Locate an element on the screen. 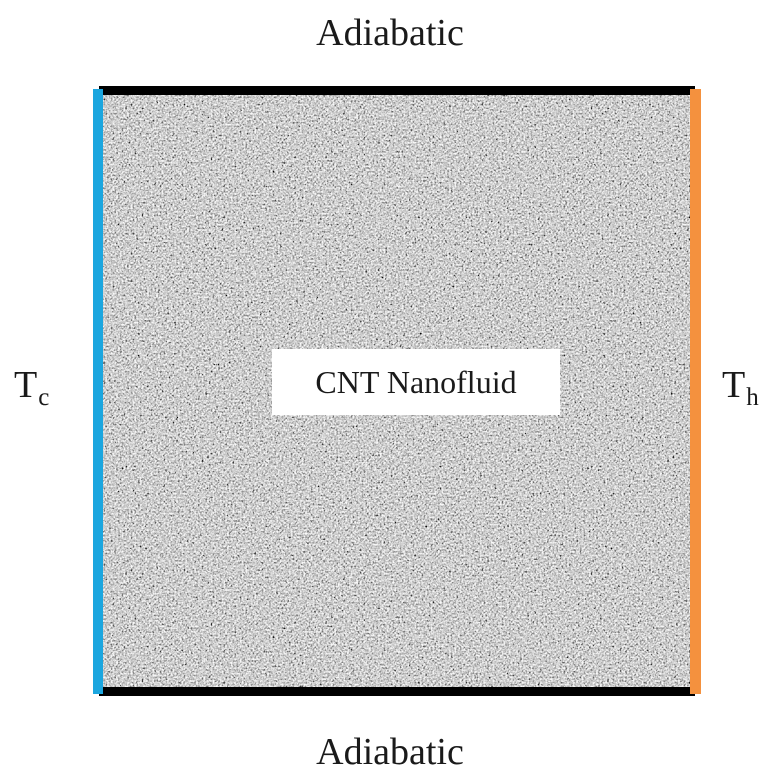 This screenshot has width=780, height=773. cold-temperature-label: Tc is located at coordinates (31, 387).